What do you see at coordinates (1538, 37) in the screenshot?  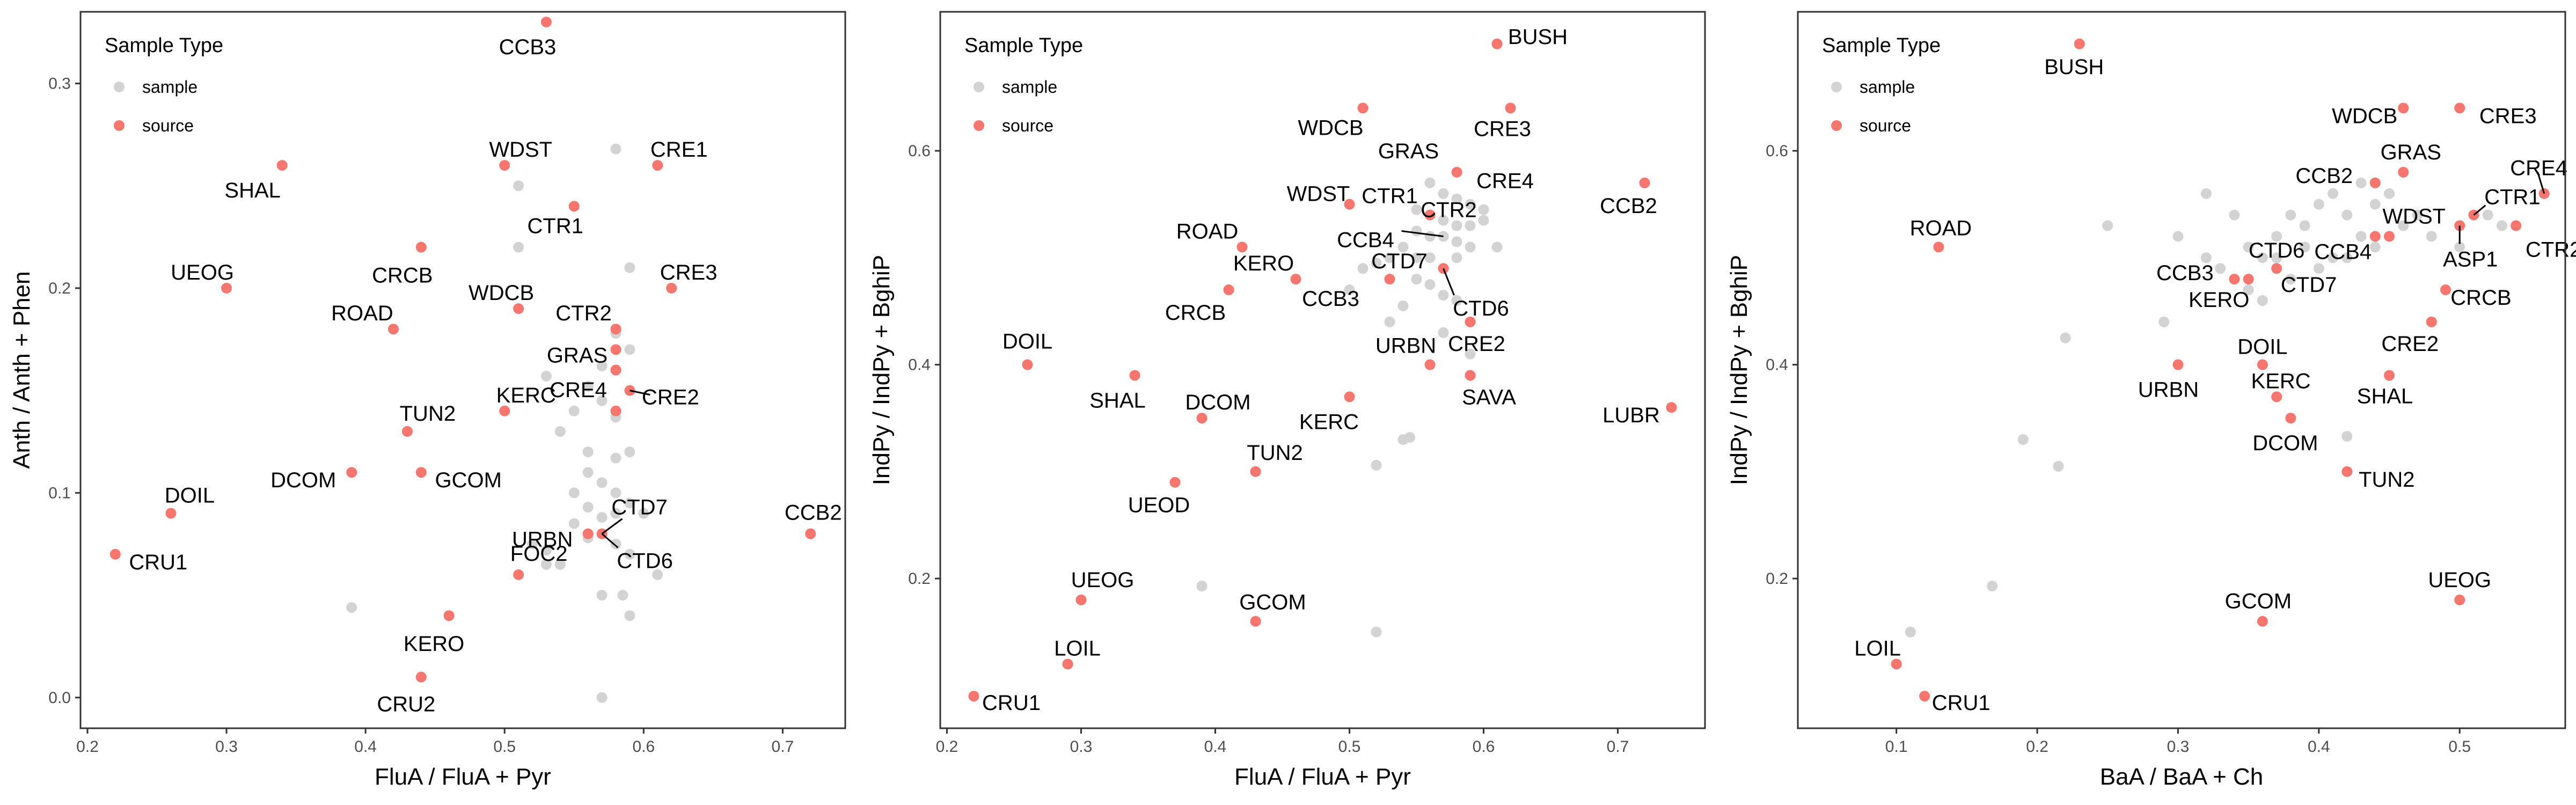 I see `point-label: BUSH` at bounding box center [1538, 37].